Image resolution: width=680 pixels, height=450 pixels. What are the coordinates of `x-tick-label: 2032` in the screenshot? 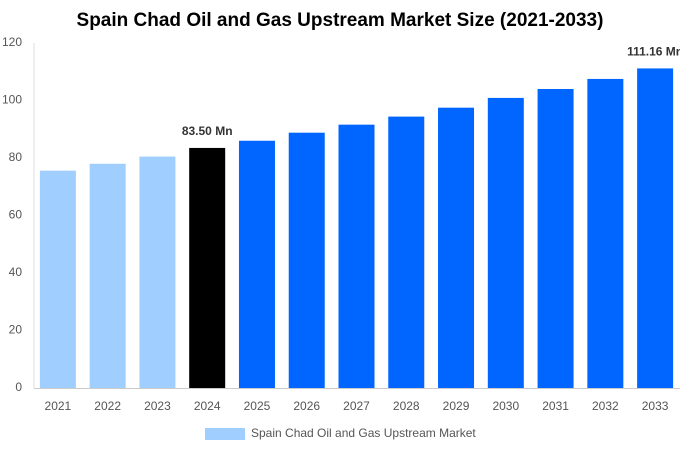 It's located at (605, 406).